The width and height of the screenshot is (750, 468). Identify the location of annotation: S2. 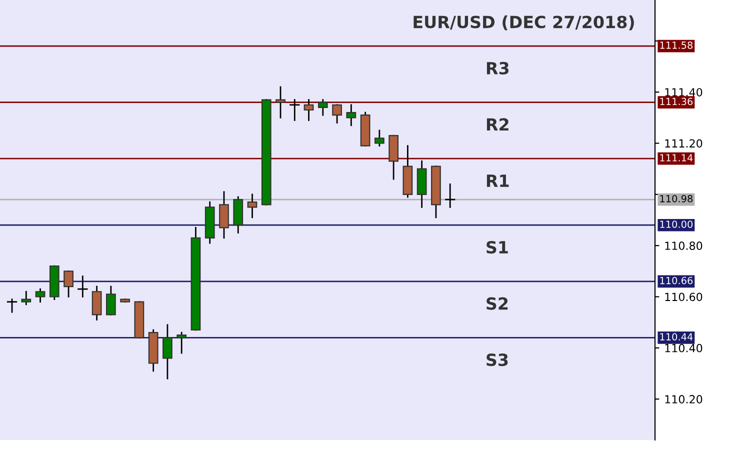
(497, 303).